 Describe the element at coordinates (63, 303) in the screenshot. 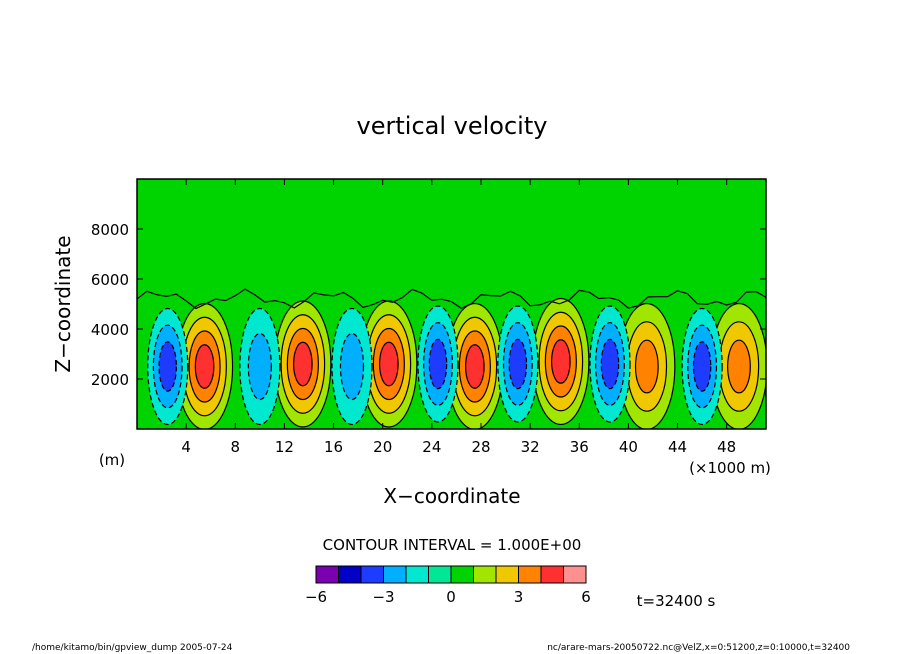

I see `y-axis-label: Z−coordinate` at that location.